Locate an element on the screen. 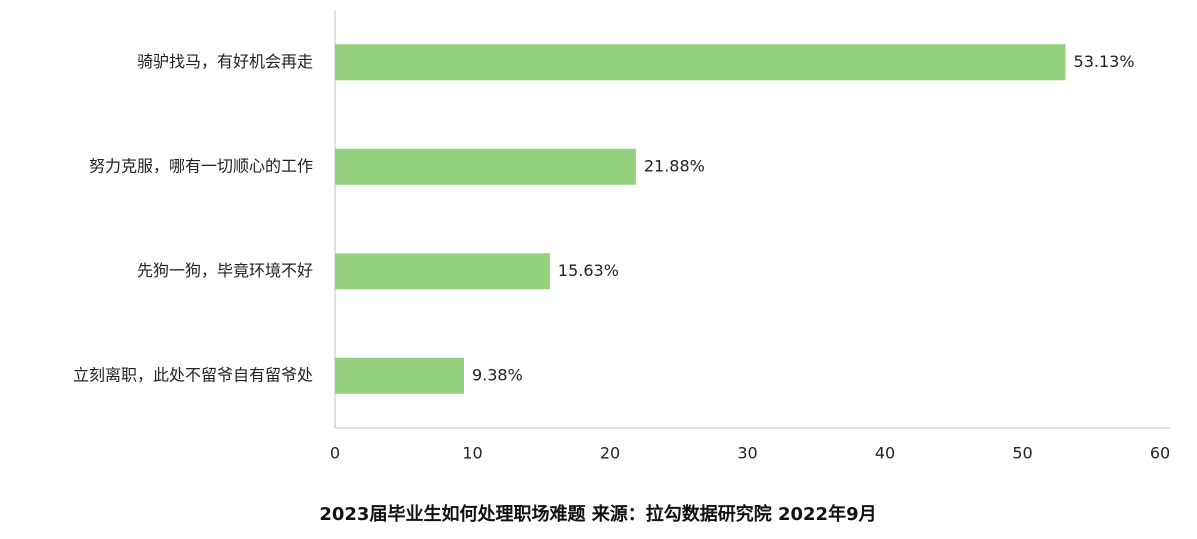 The image size is (1197, 539). value-label: 21.88% is located at coordinates (674, 165).